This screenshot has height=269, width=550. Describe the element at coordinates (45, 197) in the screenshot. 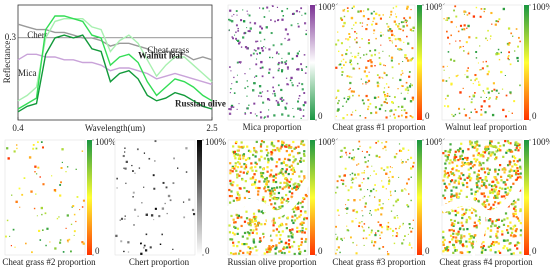

I see `map-background` at that location.